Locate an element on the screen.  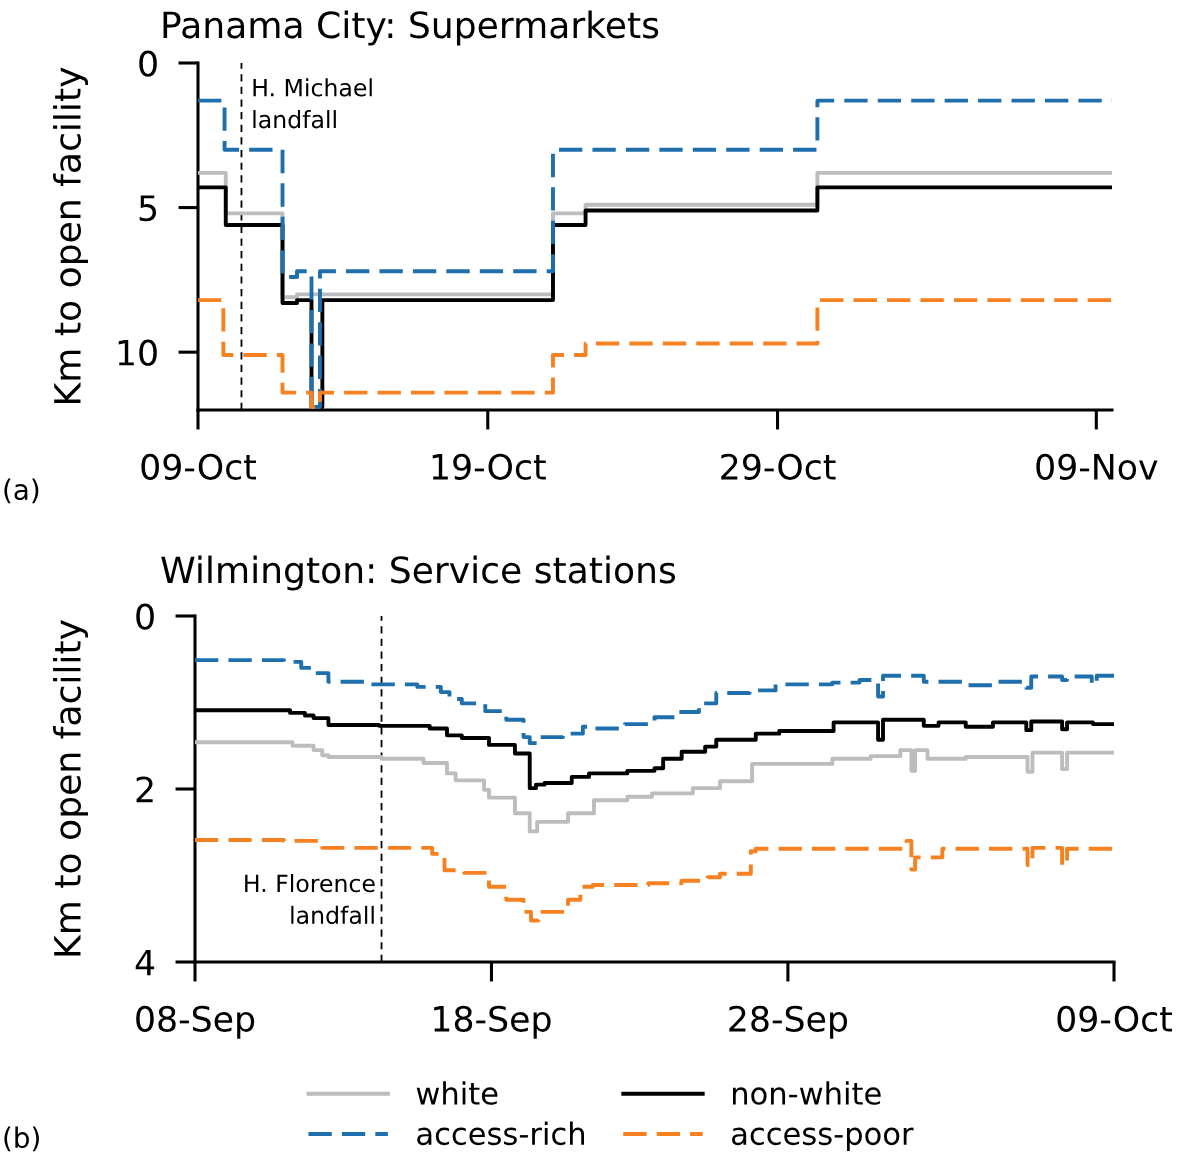
chart-title: Panama City: Supermarkets is located at coordinates (411, 28).